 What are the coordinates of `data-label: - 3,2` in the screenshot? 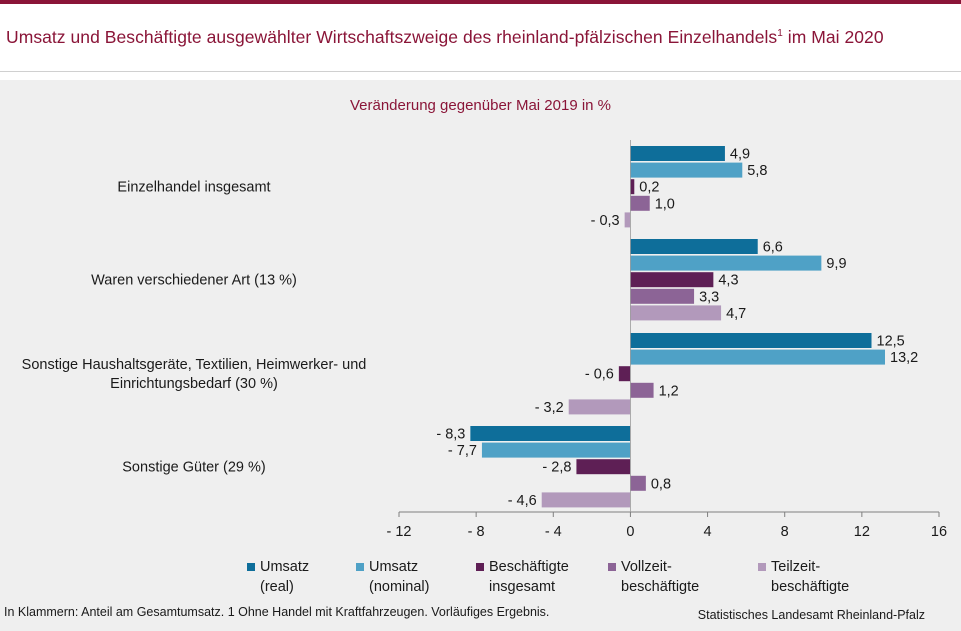 It's located at (549, 408).